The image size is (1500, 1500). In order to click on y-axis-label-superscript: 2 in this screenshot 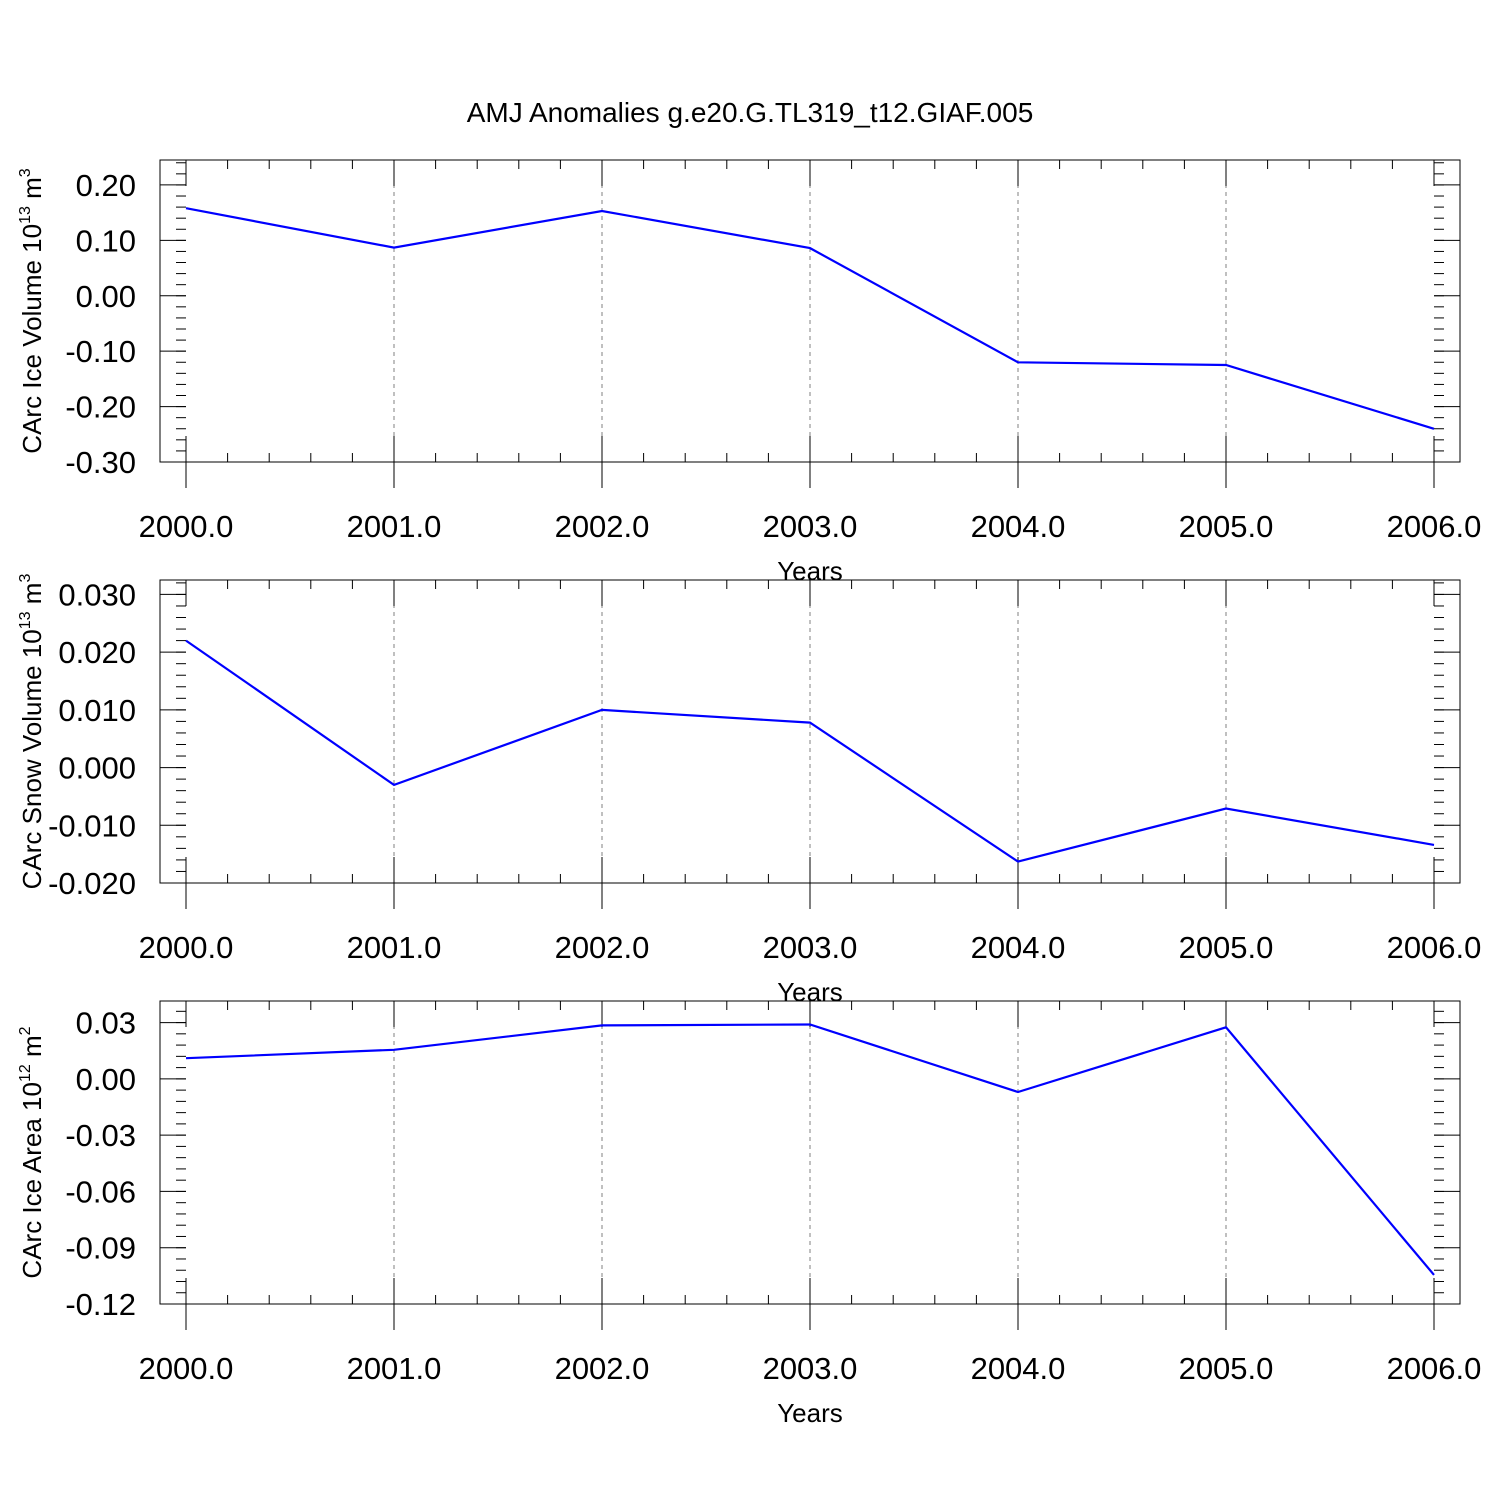, I will do `click(25, 1030)`.